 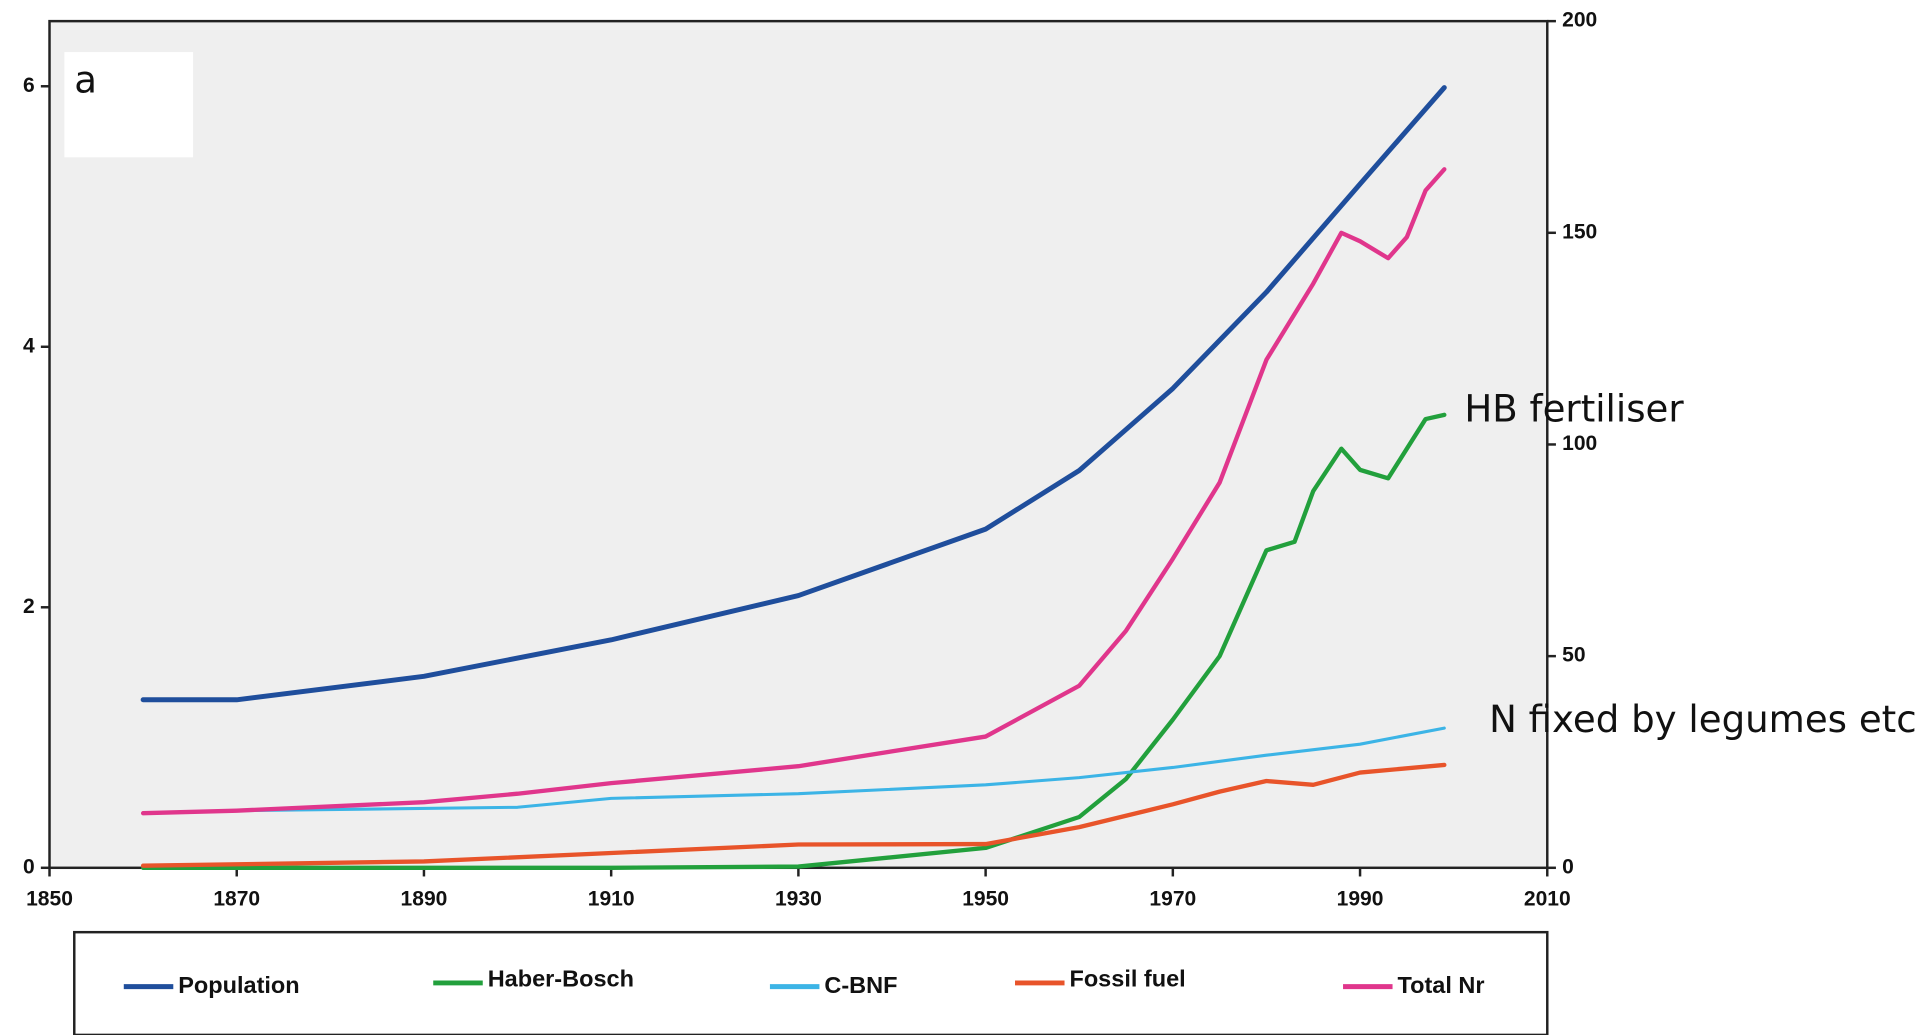 What do you see at coordinates (1579, 443) in the screenshot?
I see `y2-tick-label: 100` at bounding box center [1579, 443].